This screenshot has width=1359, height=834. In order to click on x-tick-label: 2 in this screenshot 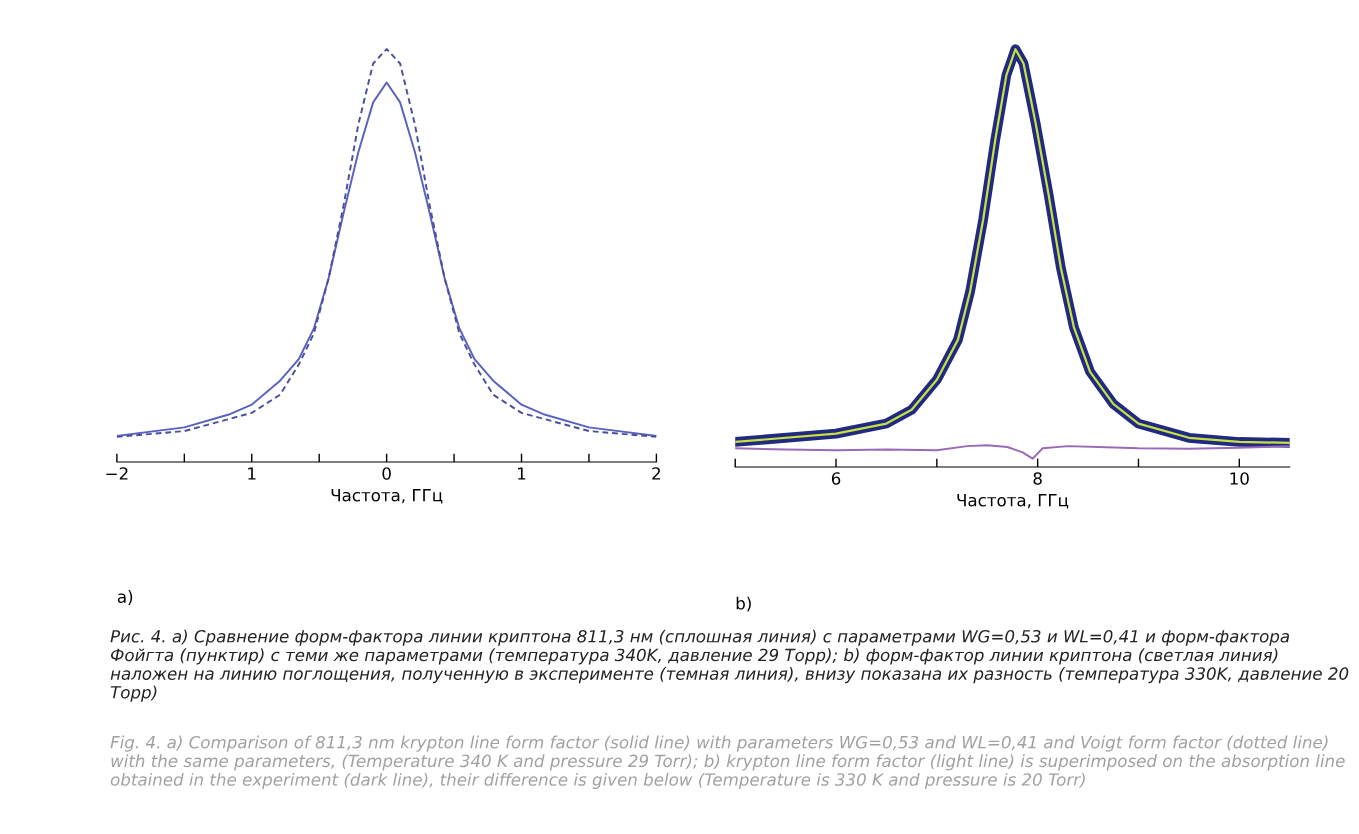, I will do `click(656, 473)`.